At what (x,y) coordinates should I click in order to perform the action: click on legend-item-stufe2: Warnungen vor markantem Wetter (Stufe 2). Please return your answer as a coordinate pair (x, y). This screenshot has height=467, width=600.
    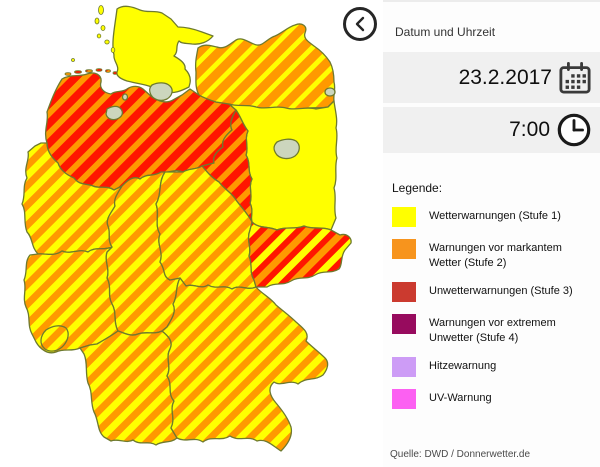
    Looking at the image, I should click on (496, 254).